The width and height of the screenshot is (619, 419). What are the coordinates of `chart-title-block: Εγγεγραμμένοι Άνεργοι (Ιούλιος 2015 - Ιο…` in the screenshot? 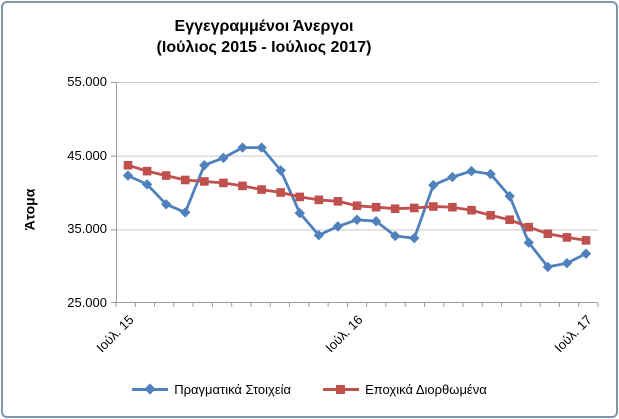 It's located at (264, 37).